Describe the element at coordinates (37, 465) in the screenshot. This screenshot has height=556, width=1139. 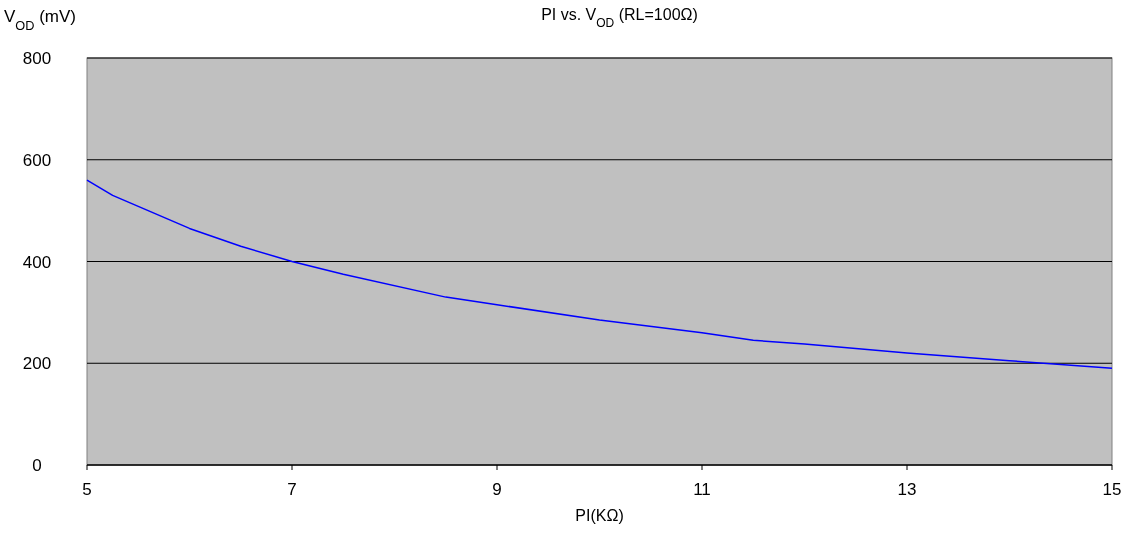
I see `y-tick-label: 0` at that location.